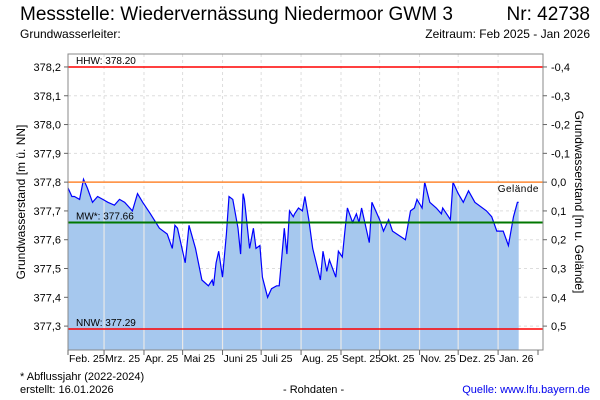 The height and width of the screenshot is (400, 600). What do you see at coordinates (47, 183) in the screenshot?
I see `y-tick-label: 377,8` at bounding box center [47, 183].